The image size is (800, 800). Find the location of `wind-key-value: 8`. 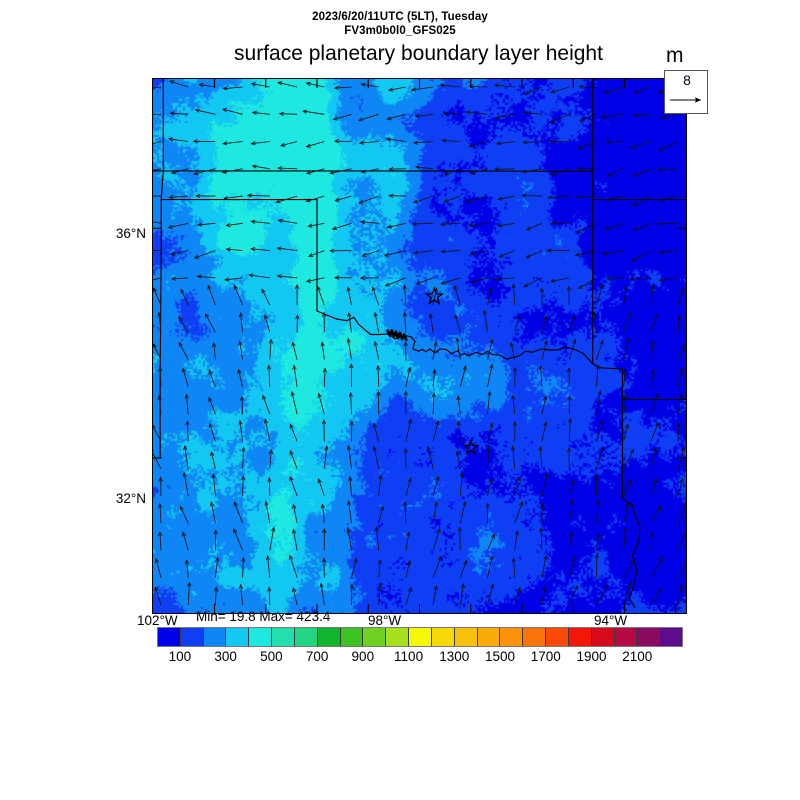

wind-key-value: 8 is located at coordinates (687, 80).